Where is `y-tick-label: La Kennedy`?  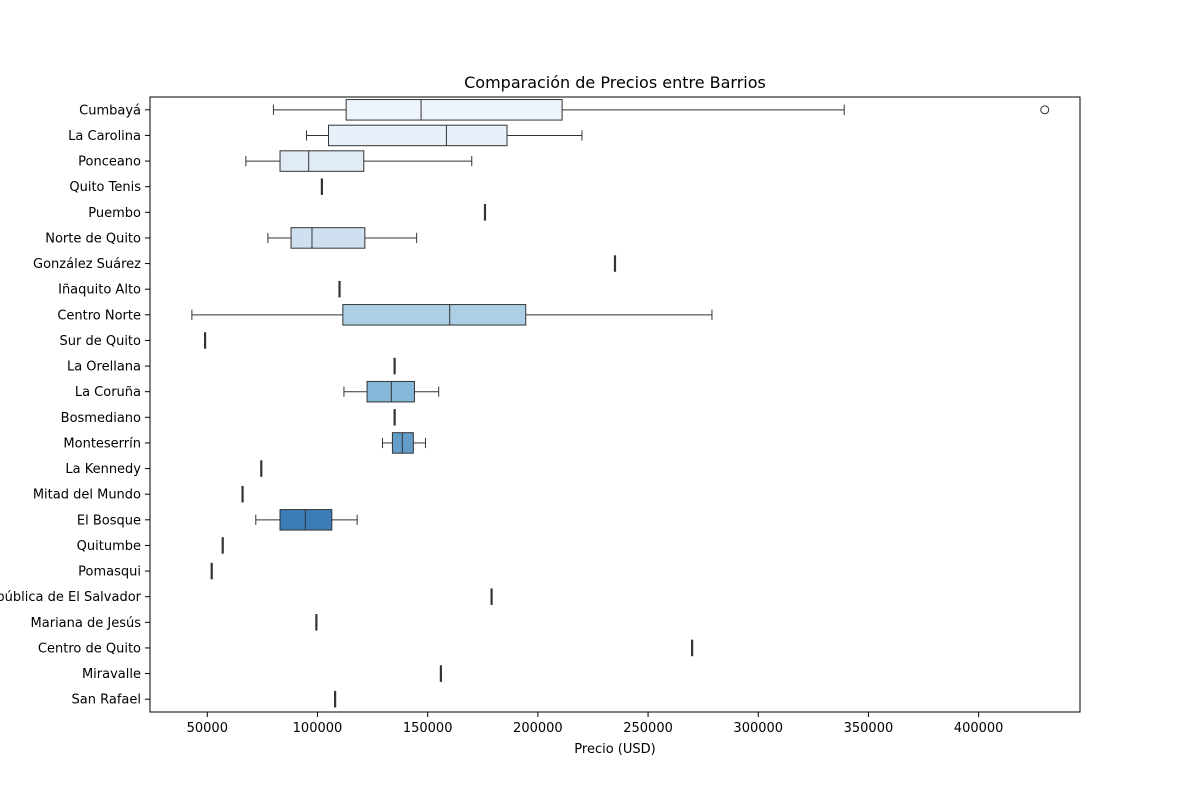
y-tick-label: La Kennedy is located at coordinates (103, 469).